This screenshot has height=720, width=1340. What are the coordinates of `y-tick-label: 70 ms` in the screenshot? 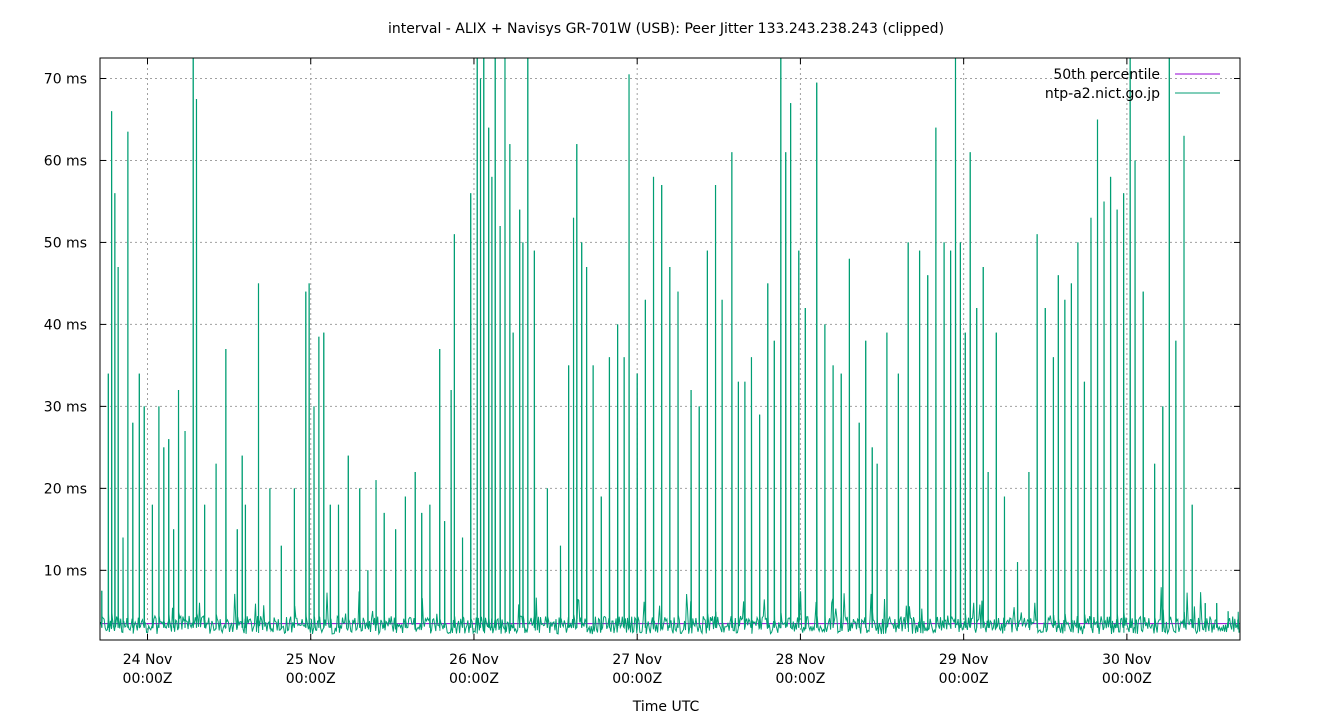 It's located at (65, 79).